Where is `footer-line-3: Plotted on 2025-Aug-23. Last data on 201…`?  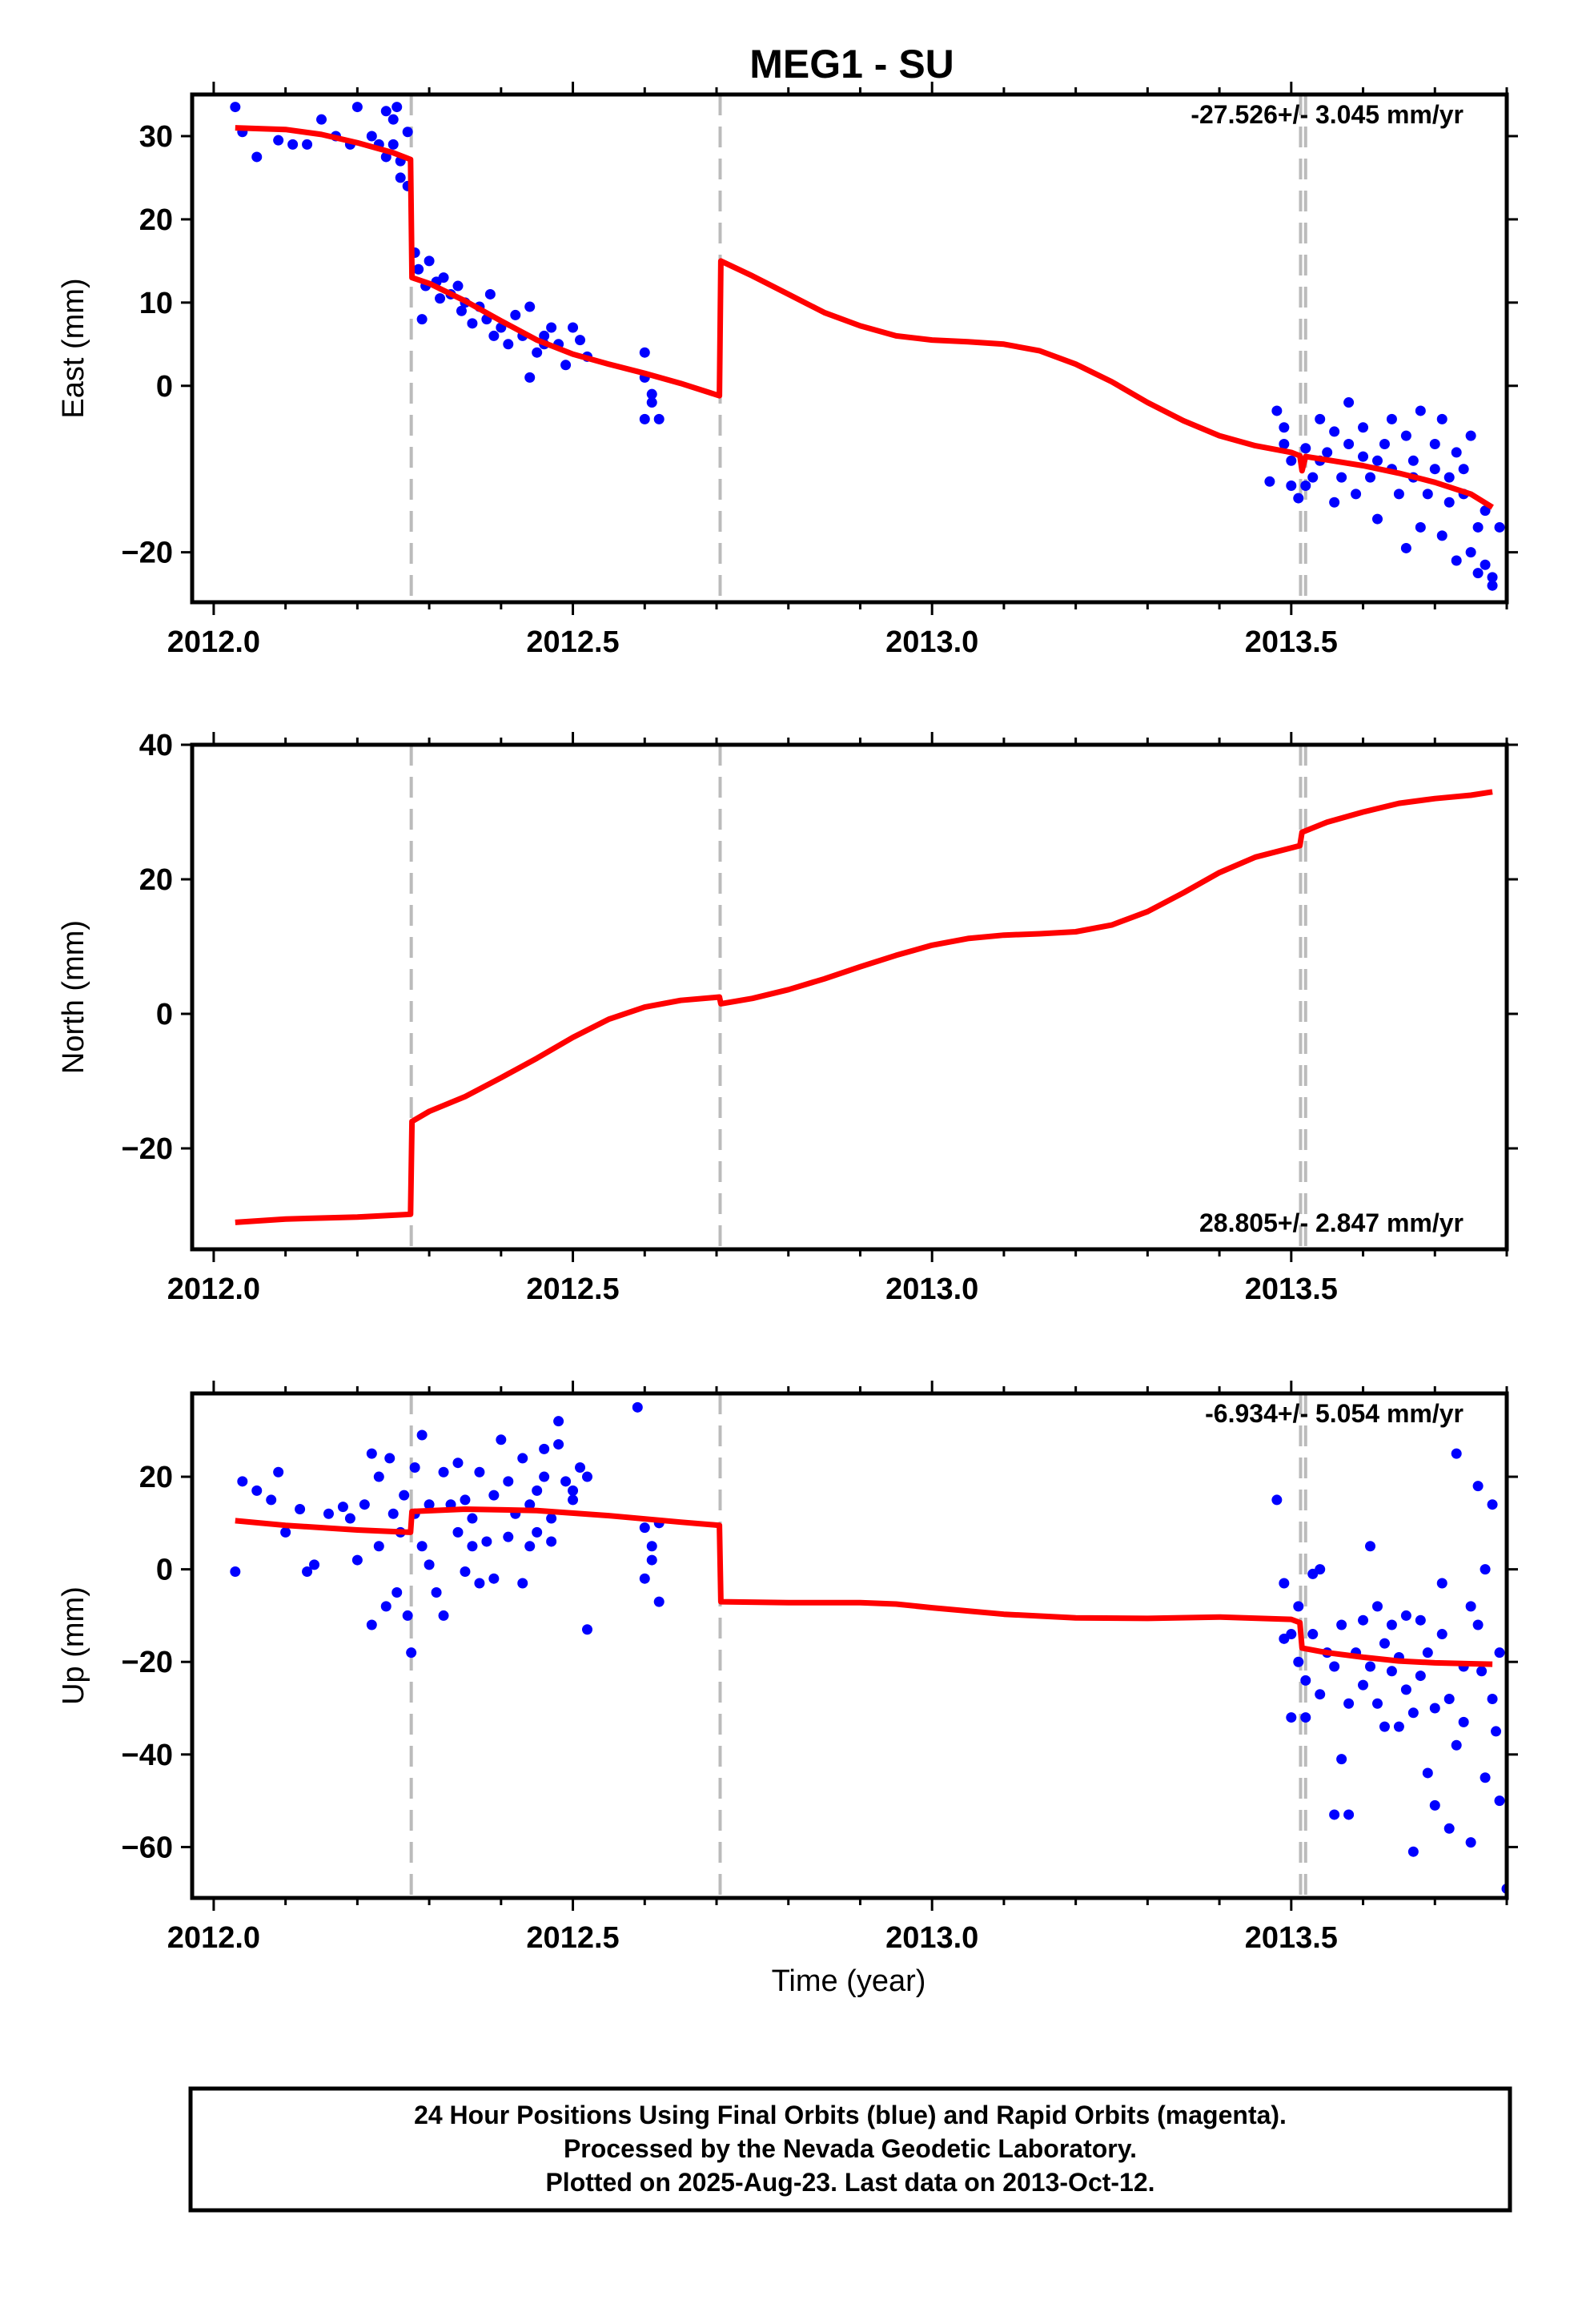 footer-line-3: Plotted on 2025-Aug-23. Last data on 201… is located at coordinates (849, 2182).